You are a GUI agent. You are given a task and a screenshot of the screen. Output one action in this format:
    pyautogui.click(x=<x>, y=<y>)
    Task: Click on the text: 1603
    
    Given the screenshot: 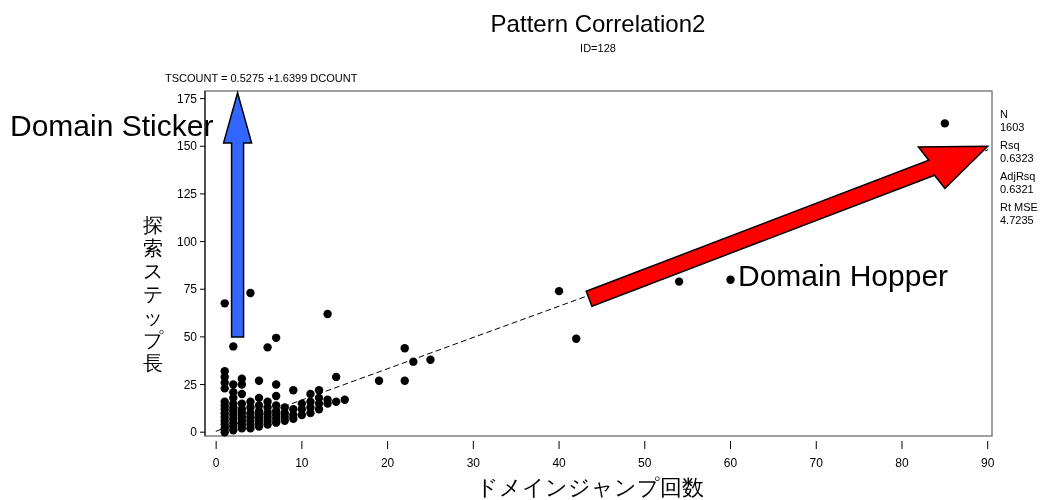 What is the action you would take?
    pyautogui.click(x=1012, y=127)
    